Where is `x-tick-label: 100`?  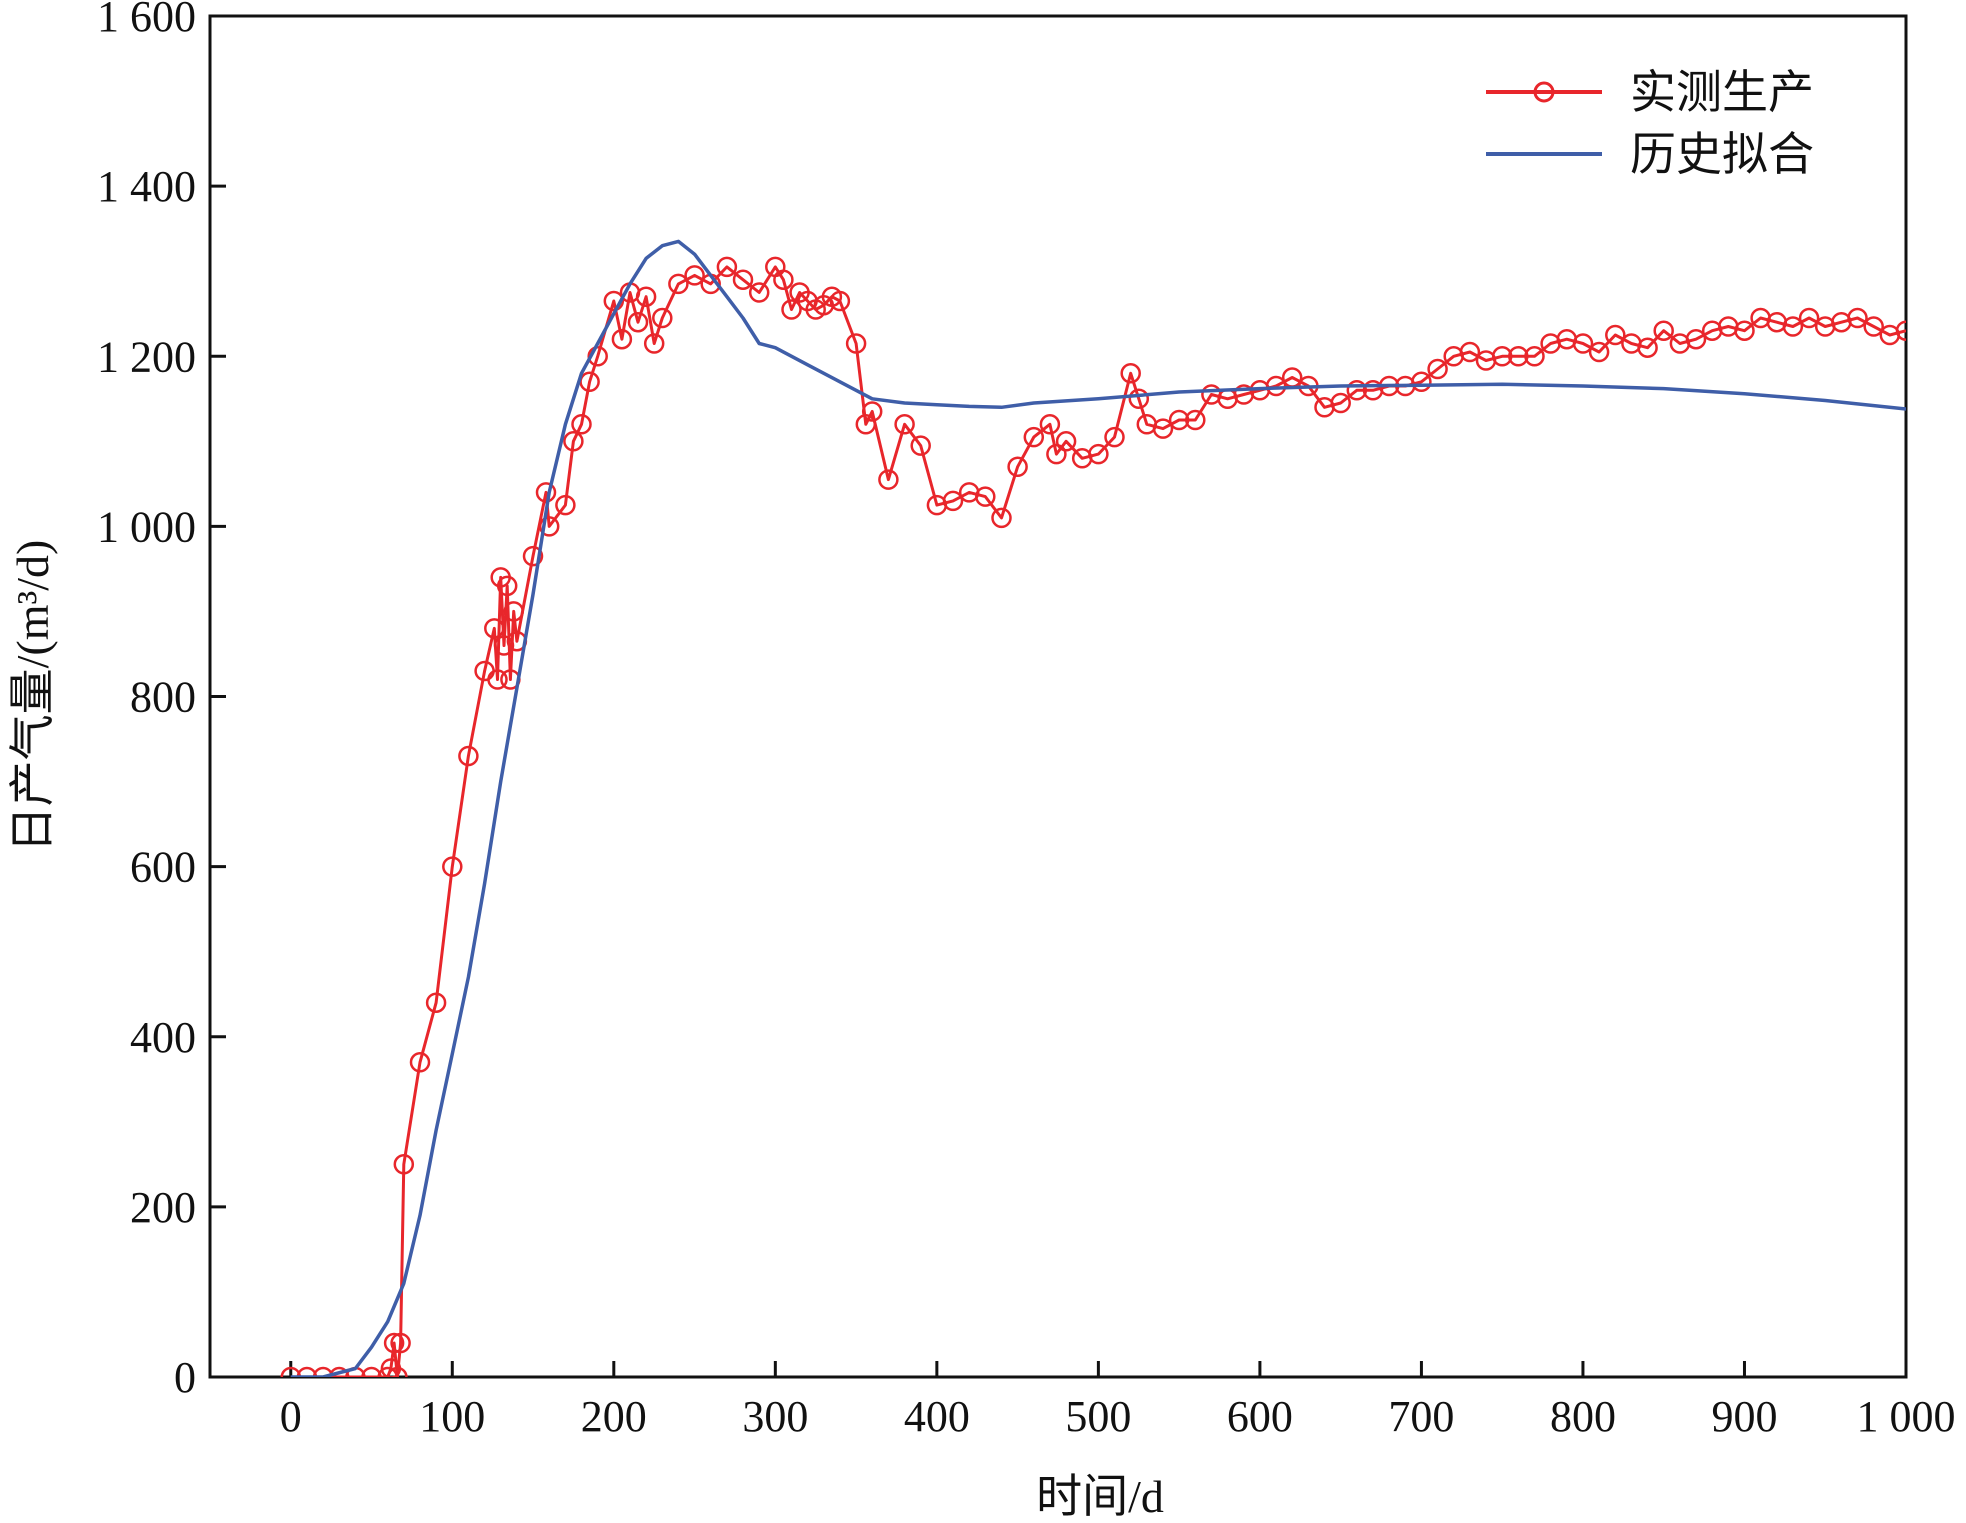 x-tick-label: 100 is located at coordinates (452, 1416).